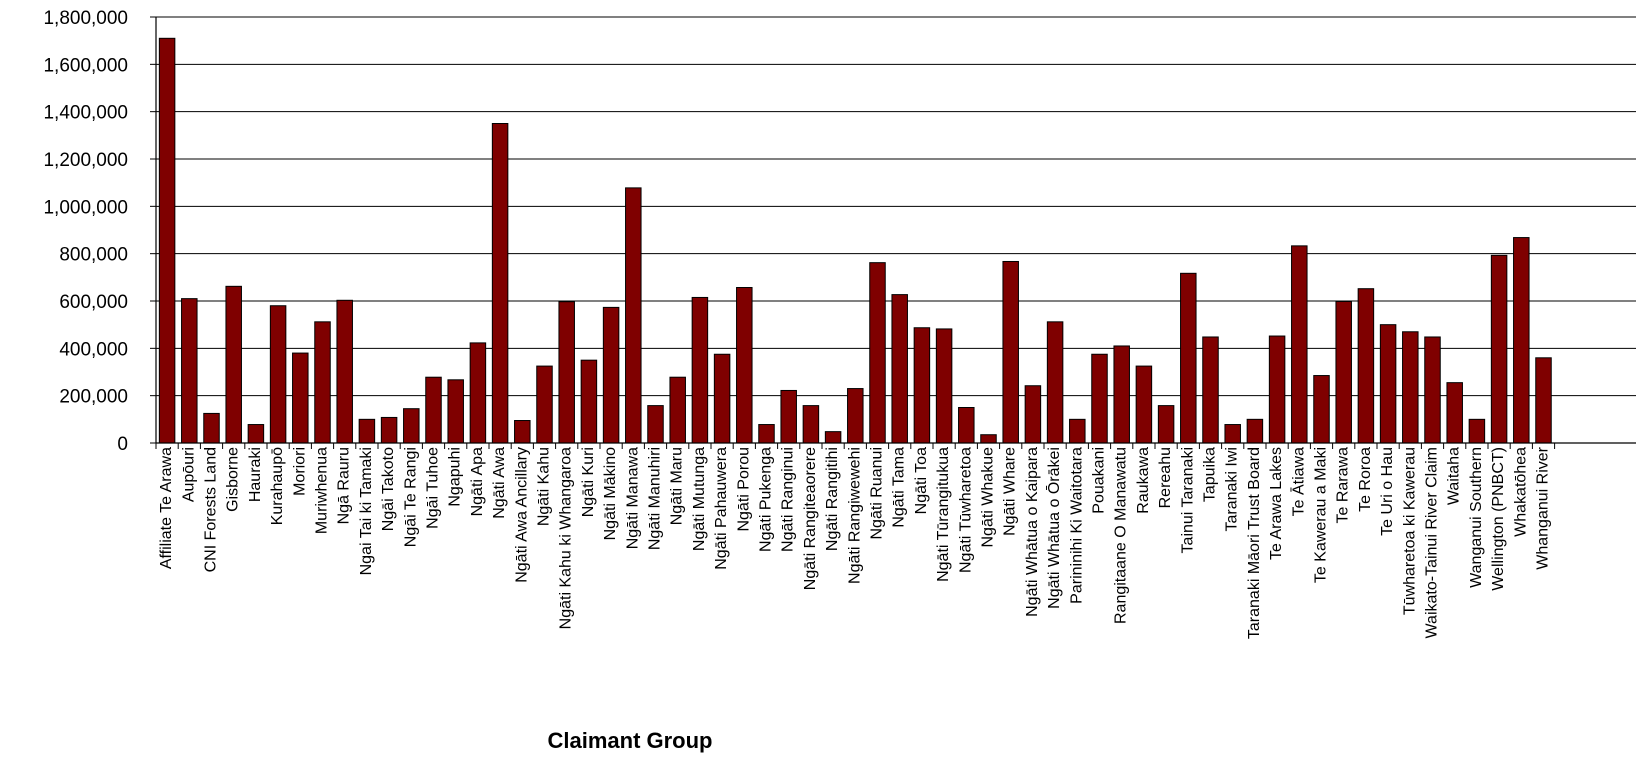  Describe the element at coordinates (188, 474) in the screenshot. I see `x-tick-label: Aupōuri` at that location.